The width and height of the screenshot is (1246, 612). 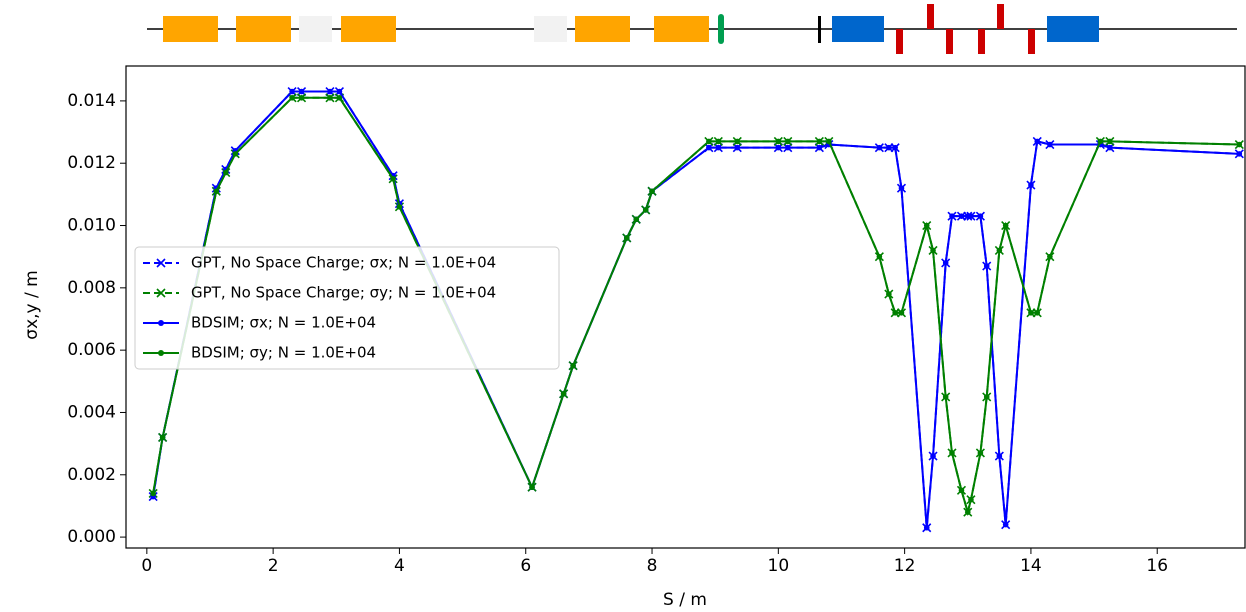 I want to click on x-axis-label: S / m, so click(x=685, y=600).